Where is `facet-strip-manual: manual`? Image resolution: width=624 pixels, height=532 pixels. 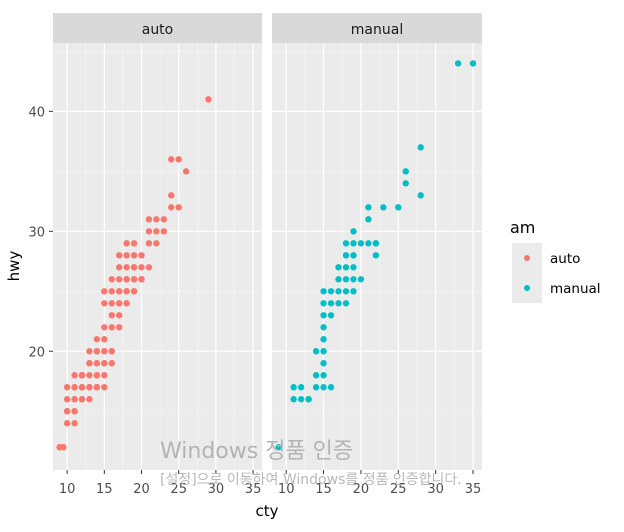
facet-strip-manual: manual is located at coordinates (377, 28).